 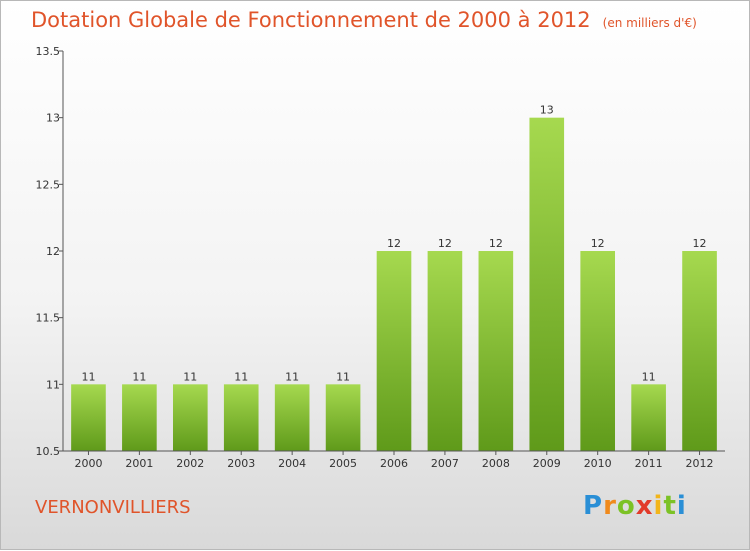 What do you see at coordinates (139, 417) in the screenshot?
I see `bar-2001` at bounding box center [139, 417].